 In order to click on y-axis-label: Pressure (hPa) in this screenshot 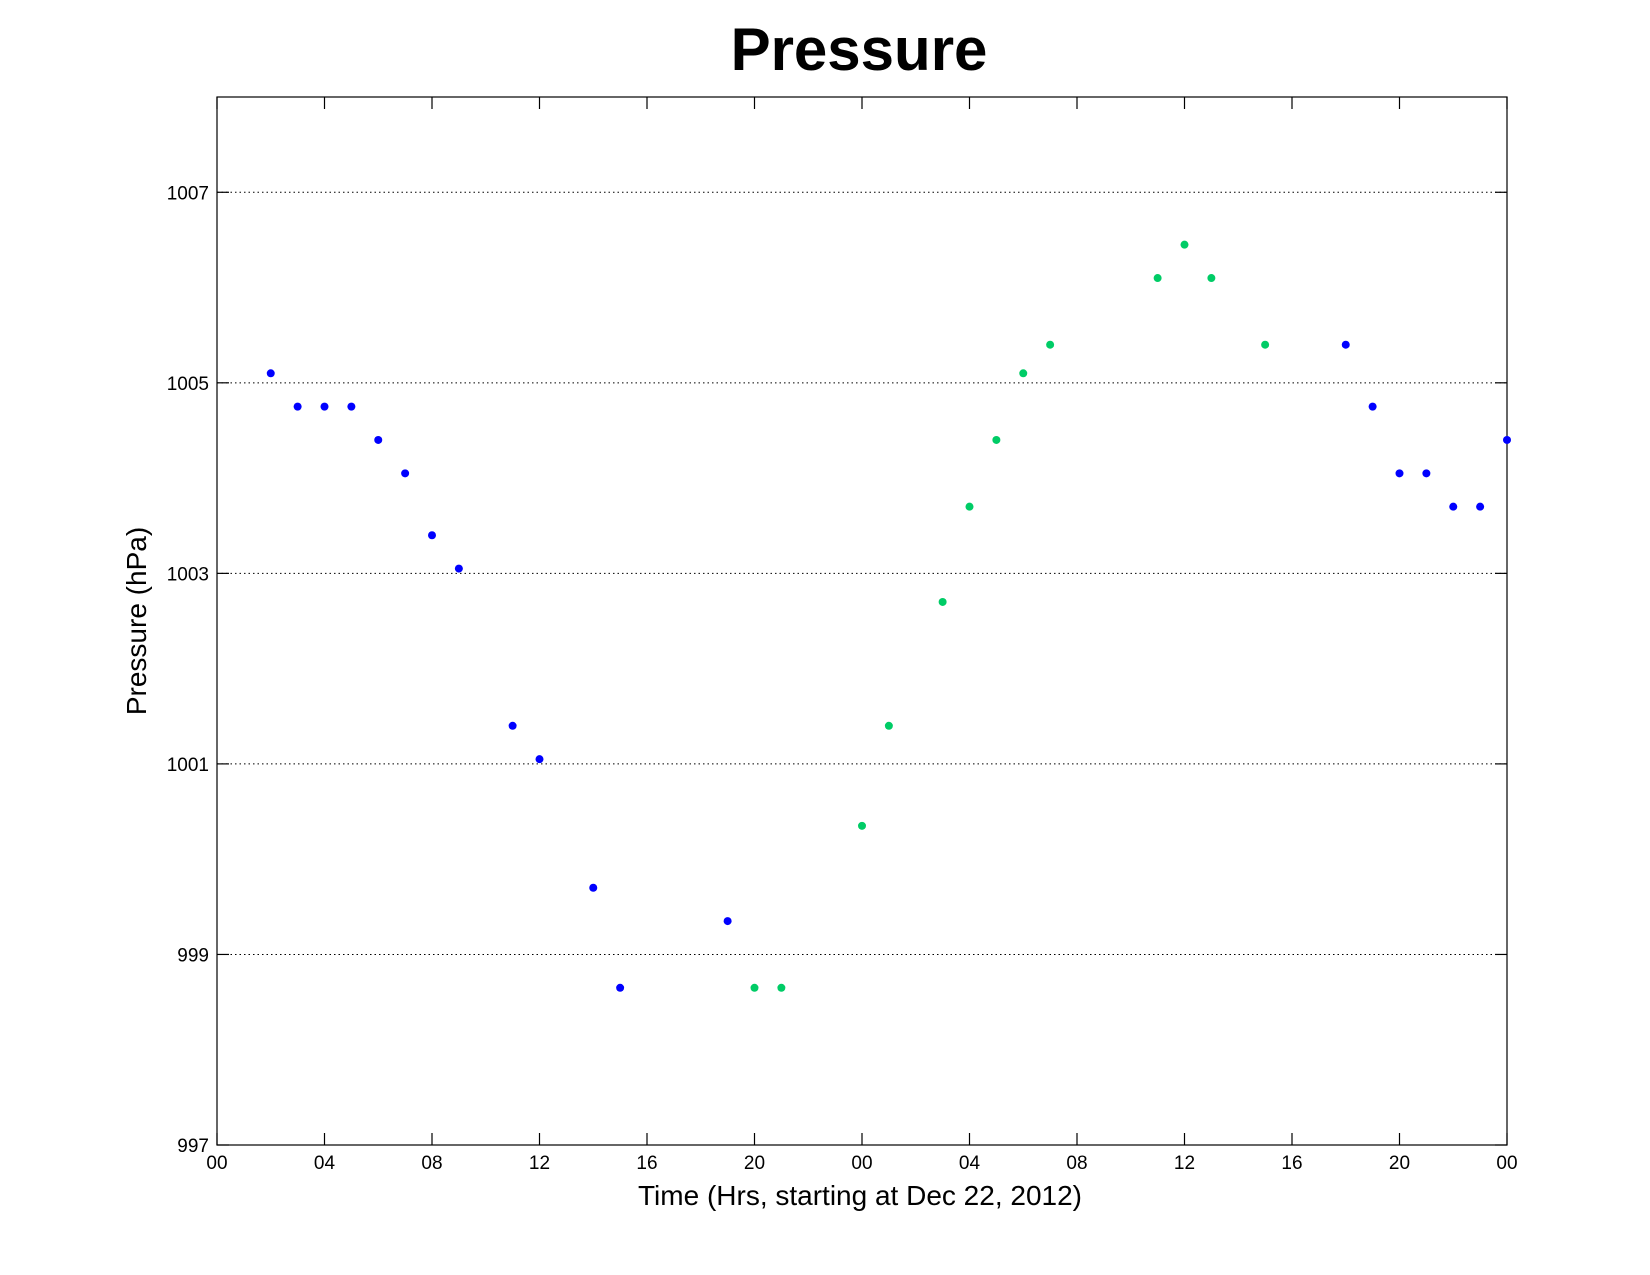, I will do `click(136, 621)`.